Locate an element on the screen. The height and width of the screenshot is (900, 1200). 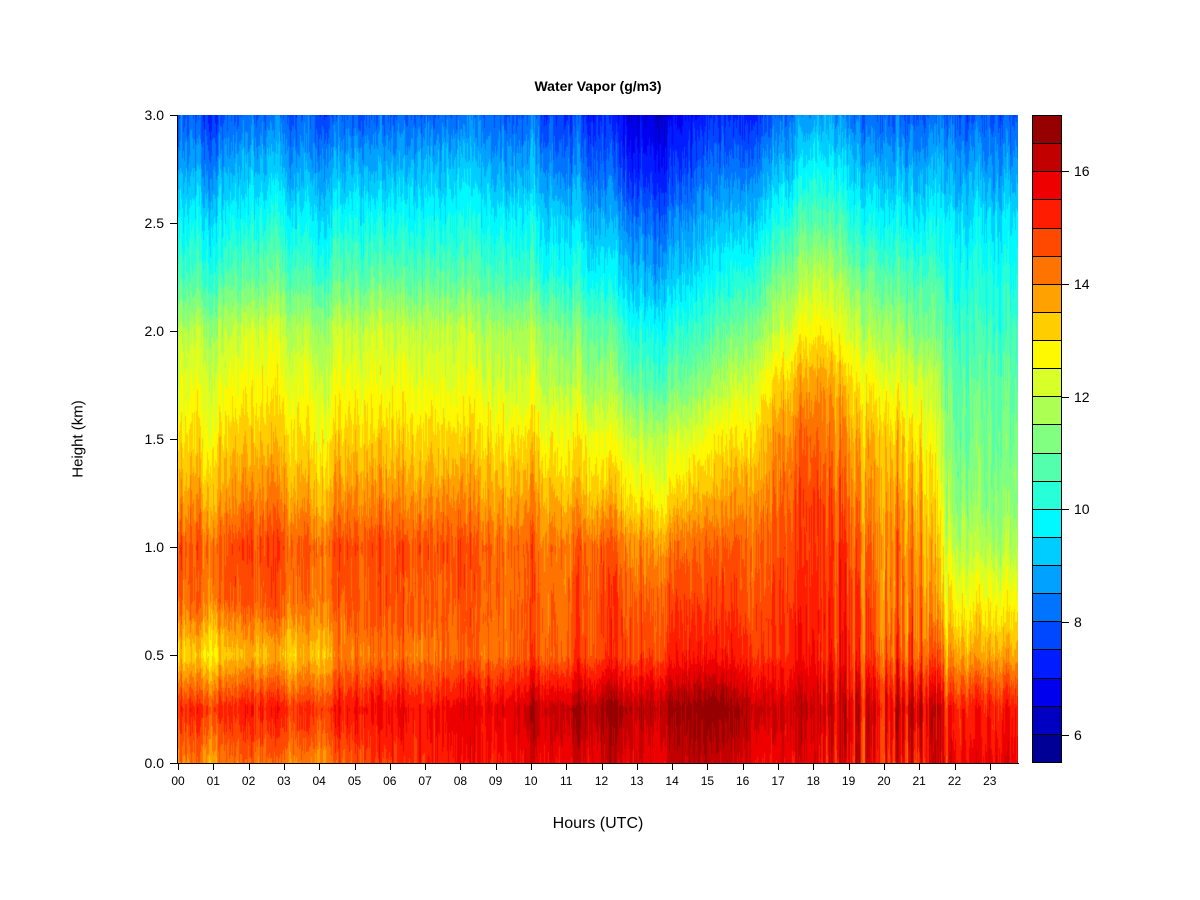
y-tick-label: 3.0 is located at coordinates (154, 115).